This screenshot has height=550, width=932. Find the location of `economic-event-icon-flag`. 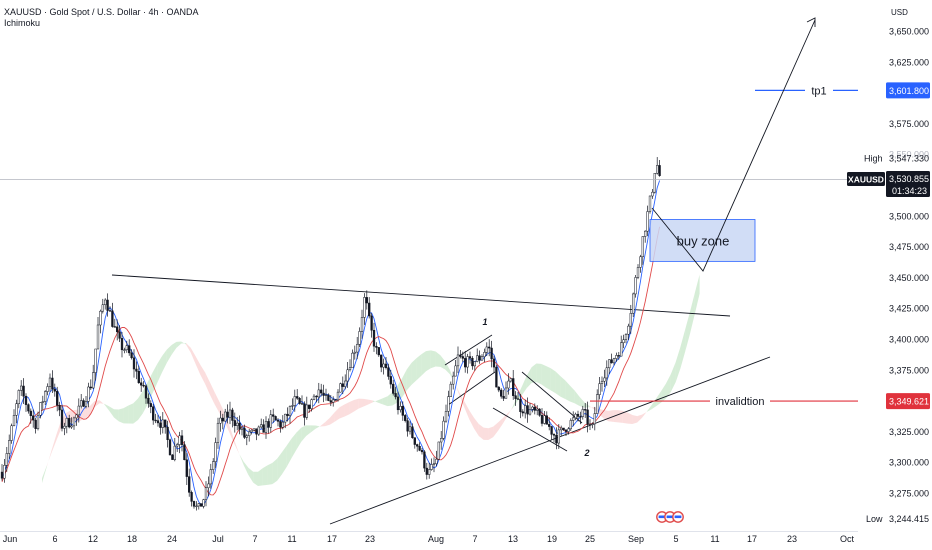

economic-event-icon-flag is located at coordinates (662, 517).